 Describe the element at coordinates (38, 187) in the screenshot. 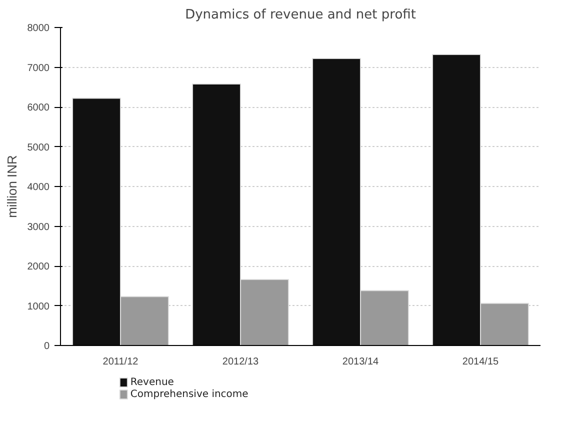

I see `y-tick-label: 4000` at that location.